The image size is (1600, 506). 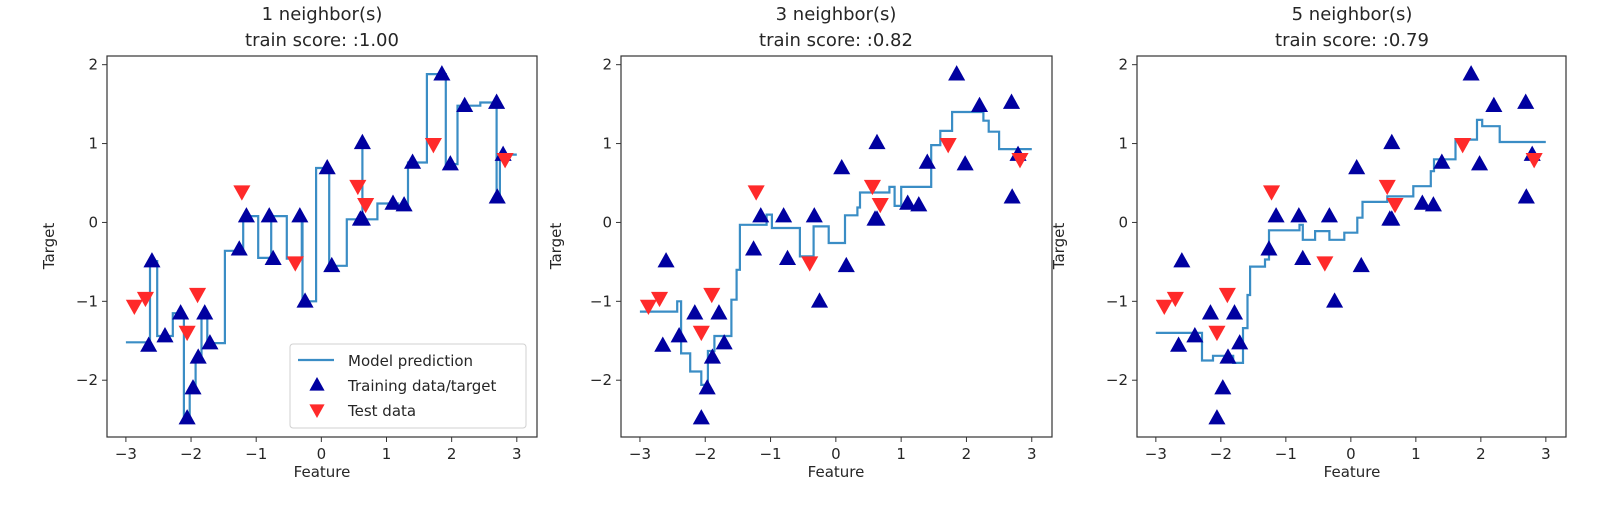 What do you see at coordinates (836, 14) in the screenshot?
I see `subplot-title-line-1: 3 neighbor(s)` at bounding box center [836, 14].